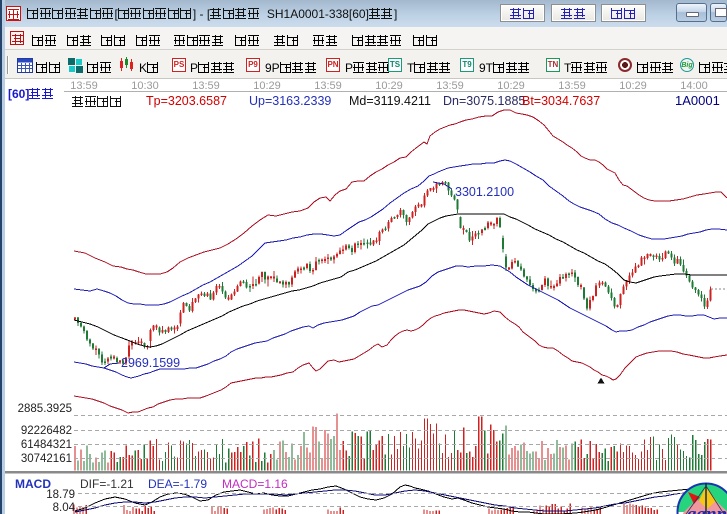 The width and height of the screenshot is (727, 514). I want to click on svg-text: 61484321, so click(46, 445).